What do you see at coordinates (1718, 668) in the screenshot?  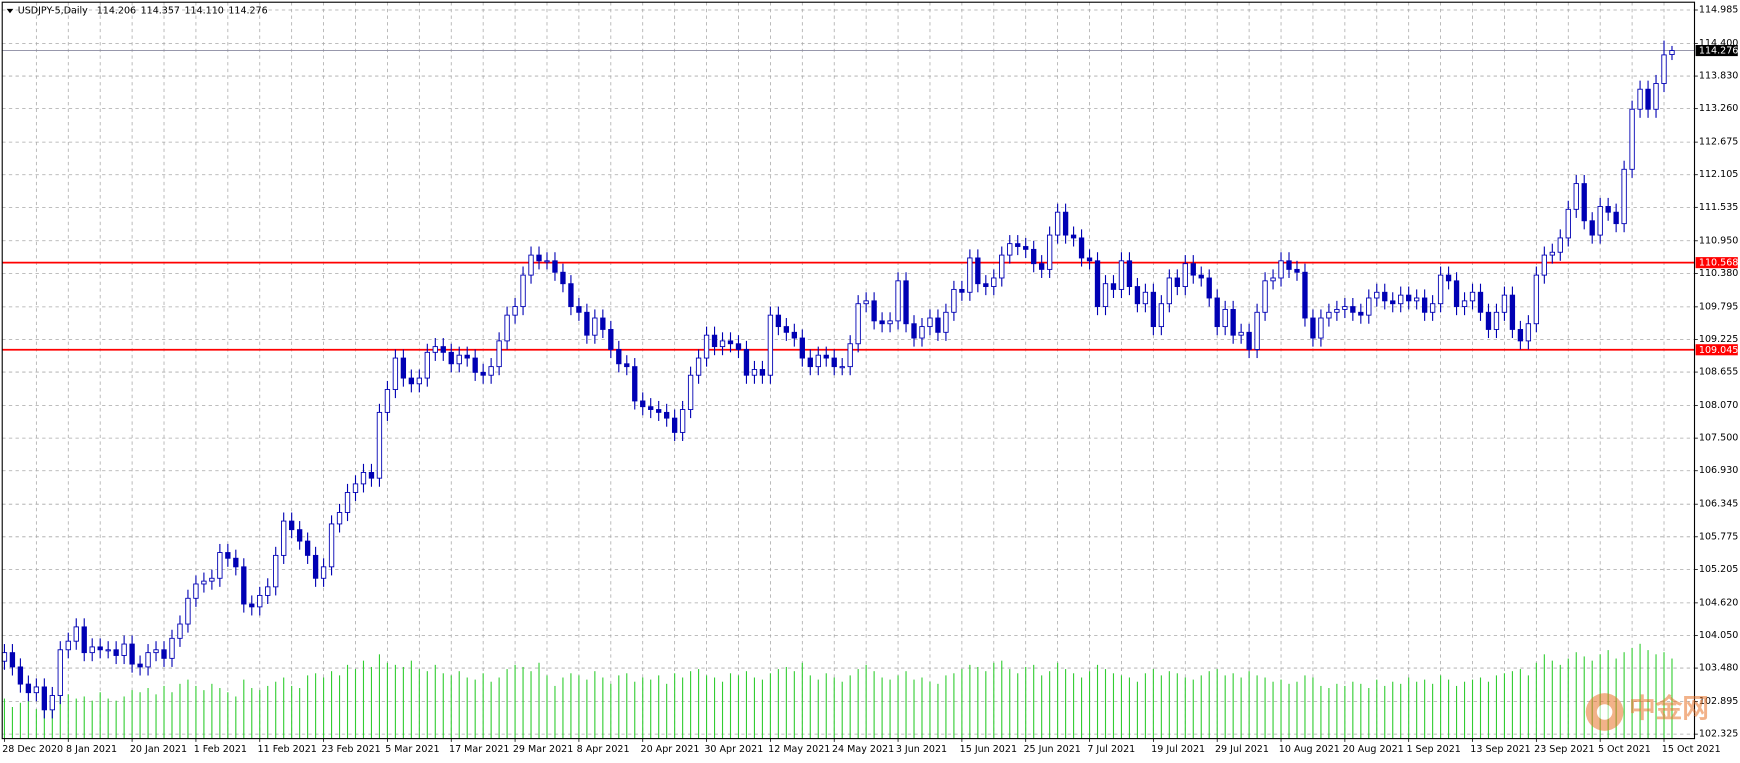 I see `y-tick-label: 103.480` at bounding box center [1718, 668].